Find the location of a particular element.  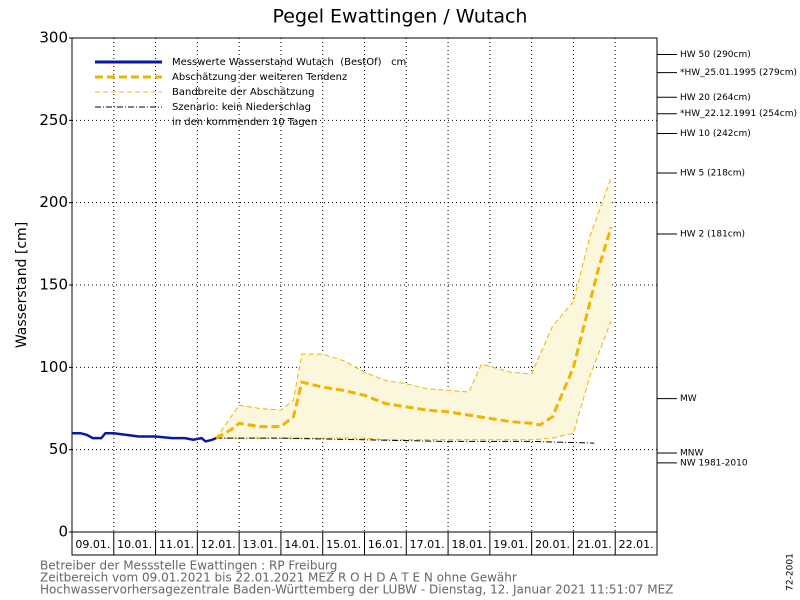

x-tick-label: 17.01. is located at coordinates (427, 544).